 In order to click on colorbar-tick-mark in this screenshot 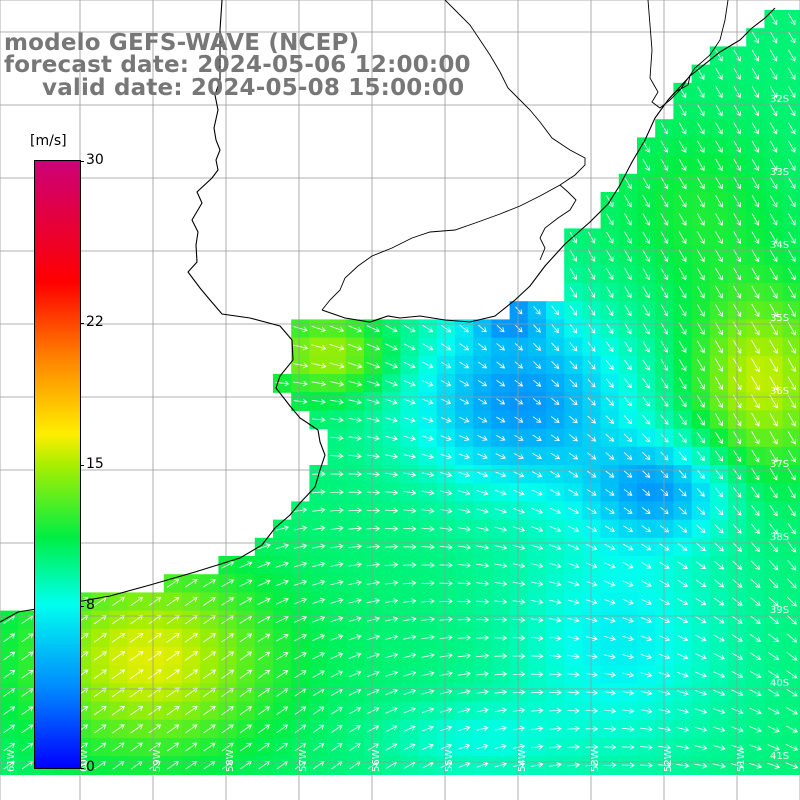, I will do `click(82, 323)`.